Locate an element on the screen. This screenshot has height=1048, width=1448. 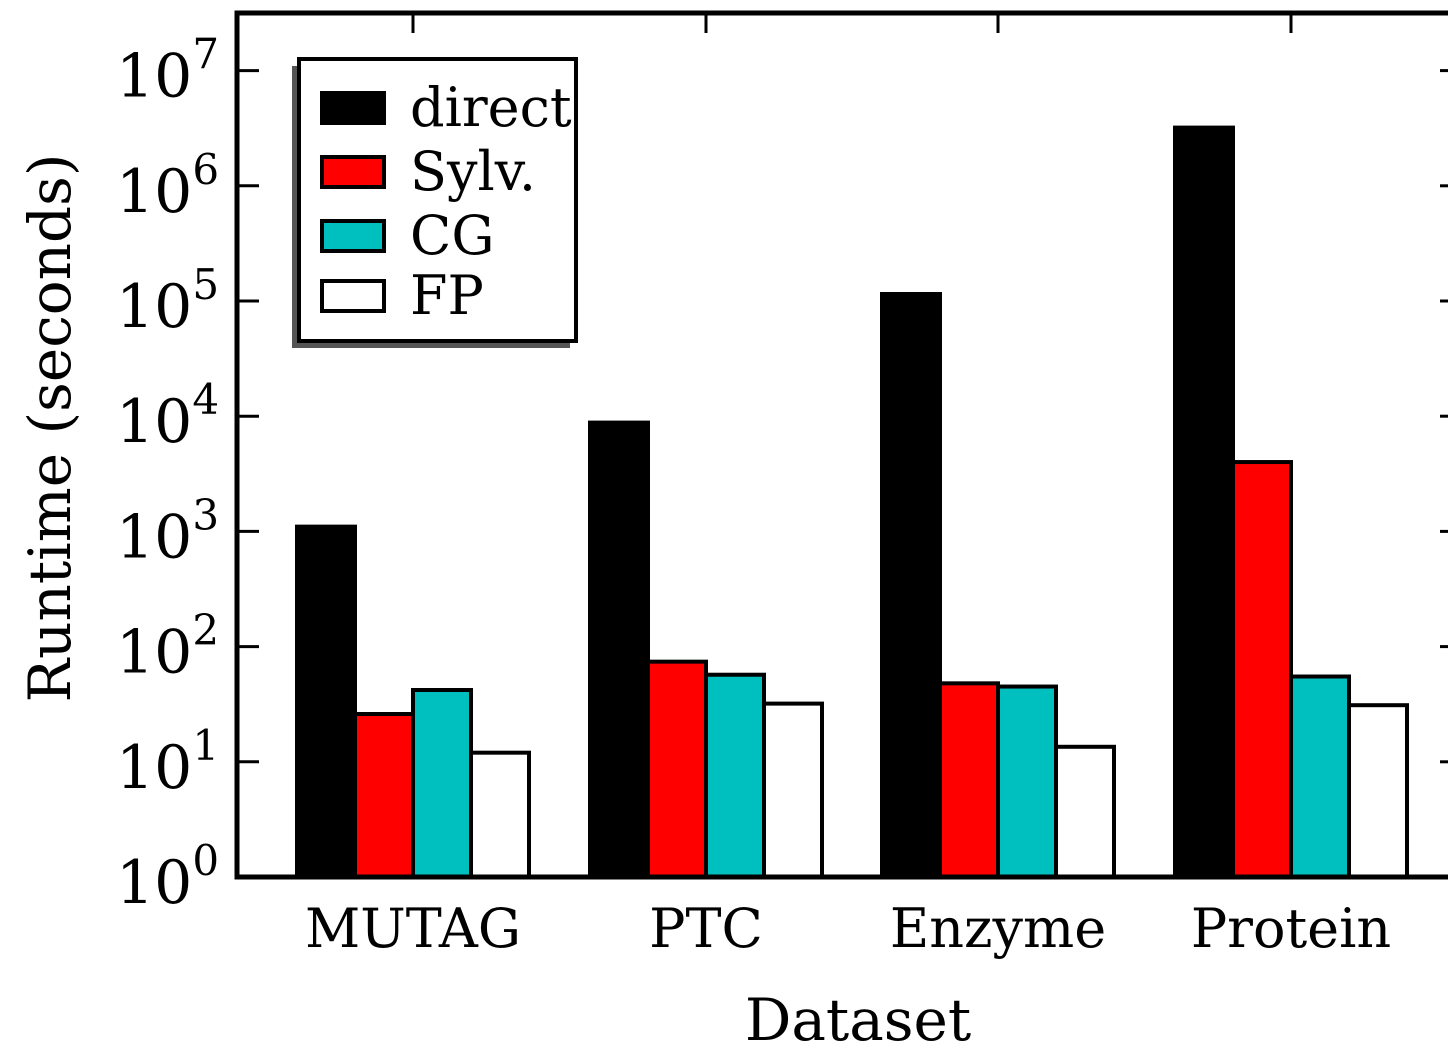
bar-ptc-direct is located at coordinates (619, 649).